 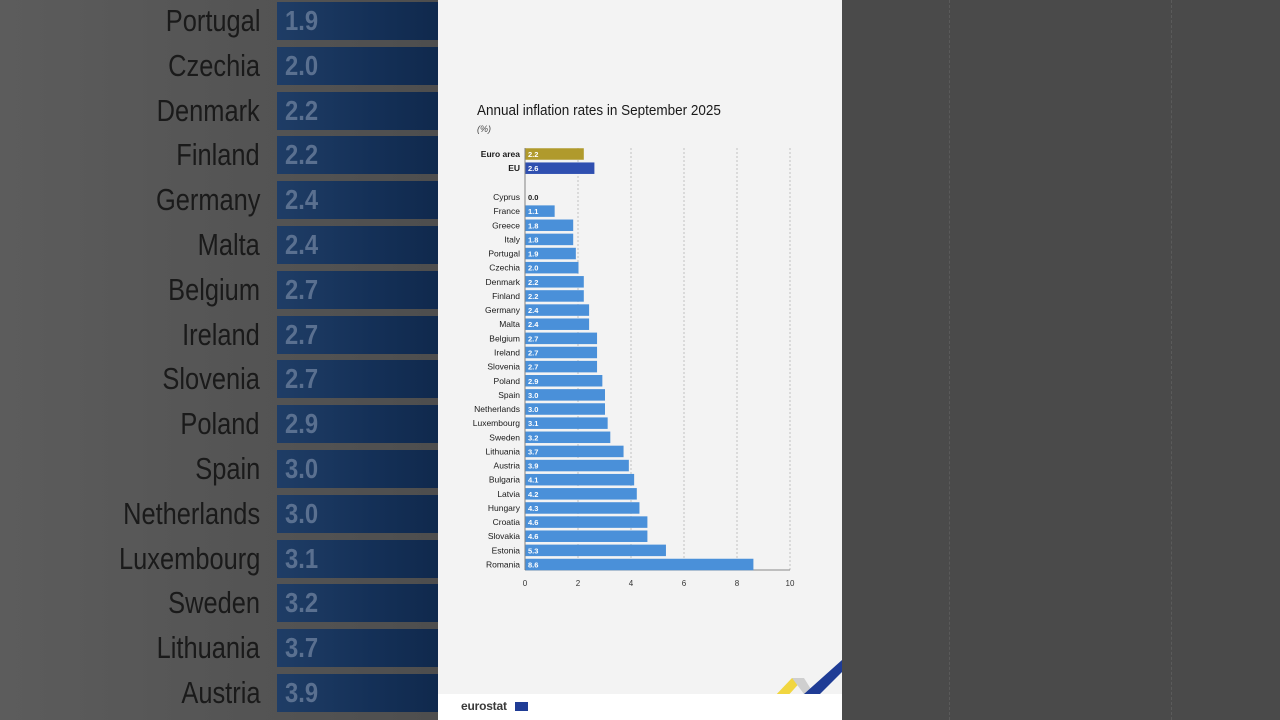 What do you see at coordinates (502, 451) in the screenshot?
I see `country-label: Lithuania` at bounding box center [502, 451].